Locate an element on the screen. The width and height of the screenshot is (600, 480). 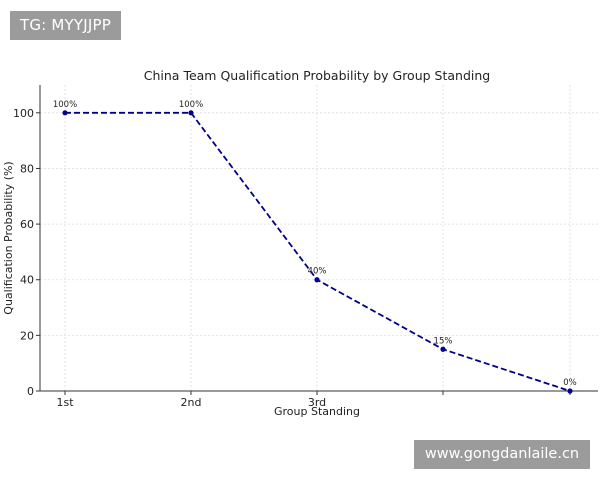
y-tick-label: 20 is located at coordinates (27, 335).